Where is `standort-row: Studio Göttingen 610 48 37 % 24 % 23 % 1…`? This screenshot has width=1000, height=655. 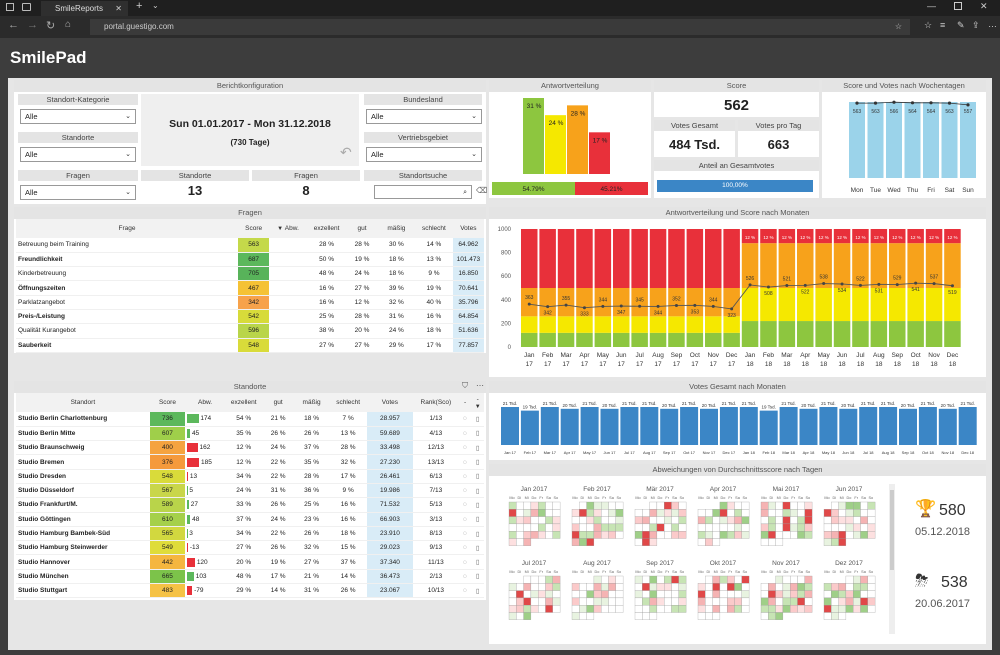
standort-row: Studio Göttingen 610 48 37 % 24 % 23 % 1… is located at coordinates (250, 519).